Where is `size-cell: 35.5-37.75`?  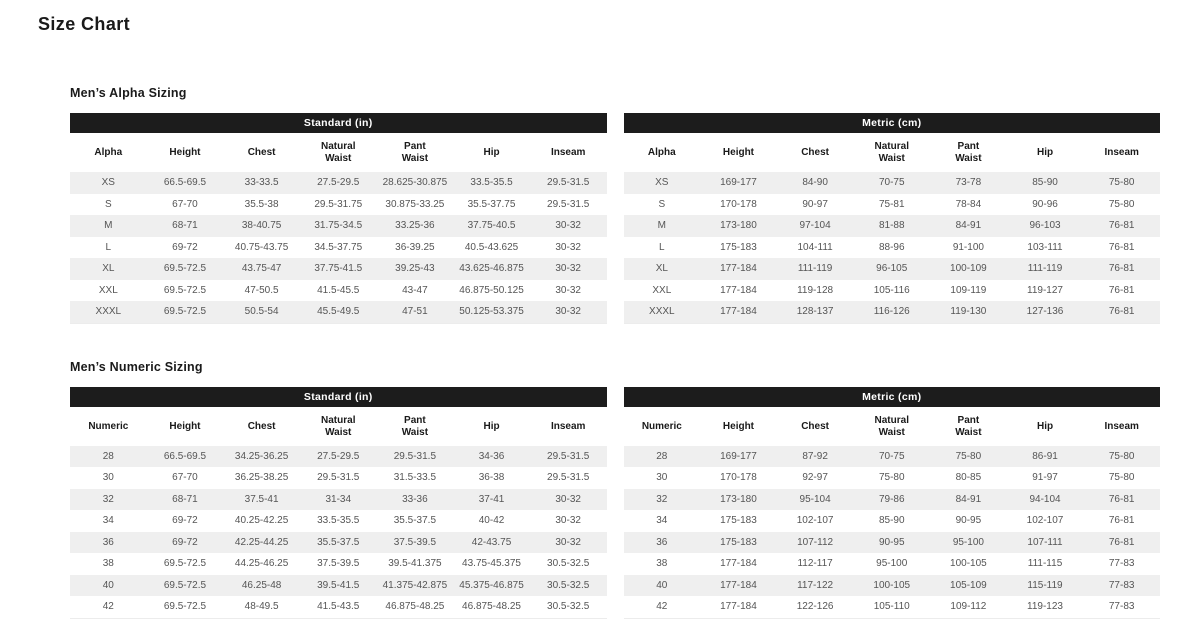
size-cell: 35.5-37.75 is located at coordinates (491, 204).